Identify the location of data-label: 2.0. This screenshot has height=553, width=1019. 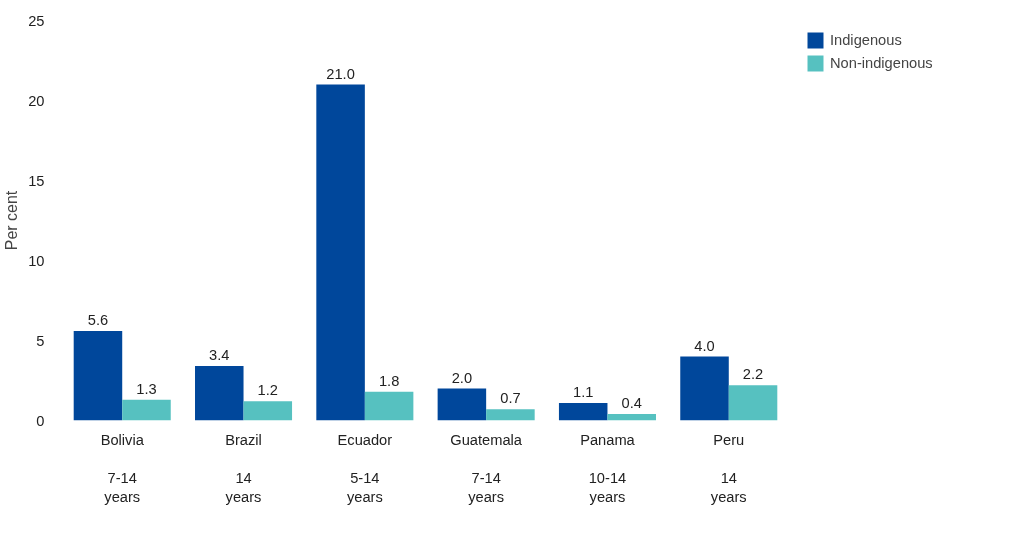
(462, 377).